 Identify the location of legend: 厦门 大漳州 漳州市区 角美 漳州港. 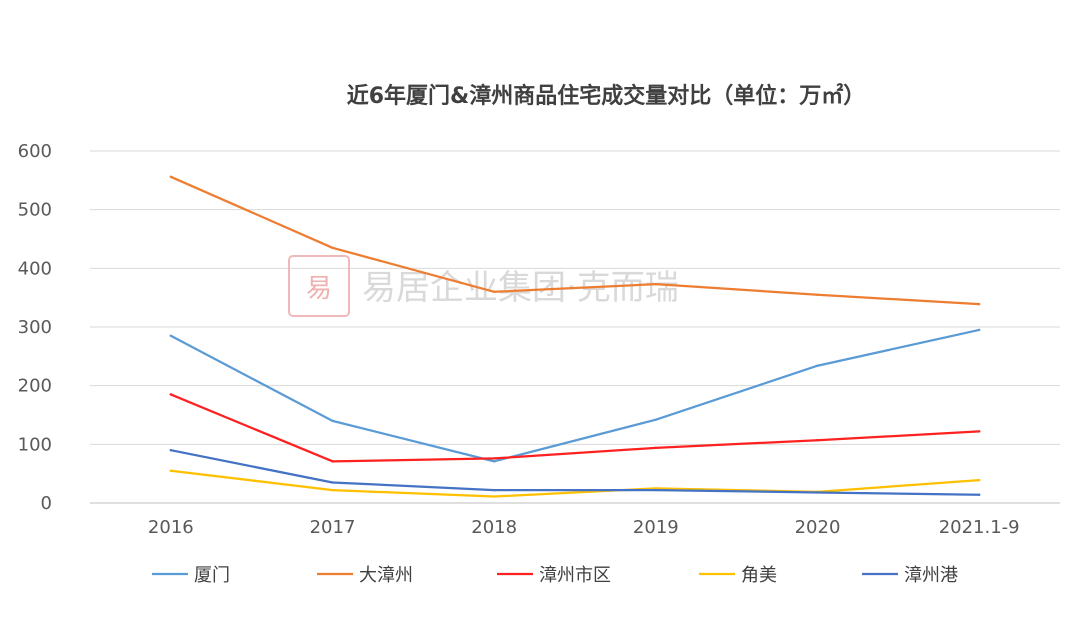
(555, 575).